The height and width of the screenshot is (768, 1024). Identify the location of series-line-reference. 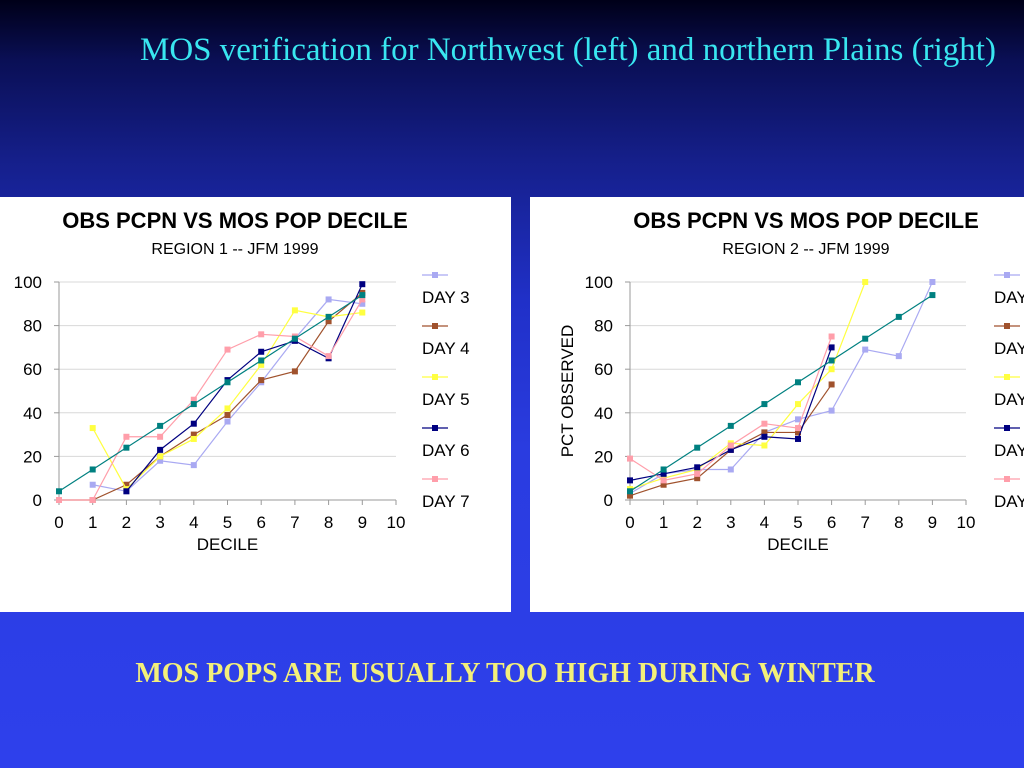
(781, 393).